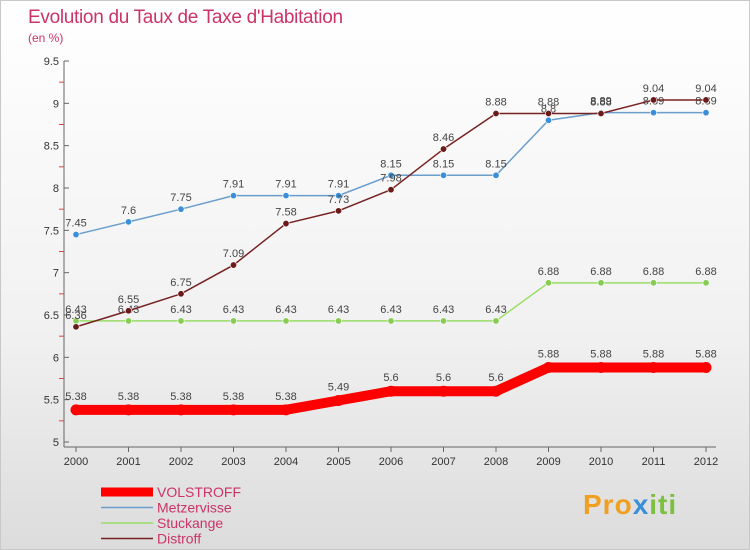 This screenshot has width=750, height=550. Describe the element at coordinates (51, 231) in the screenshot. I see `y-tick-label: 7.5` at that location.